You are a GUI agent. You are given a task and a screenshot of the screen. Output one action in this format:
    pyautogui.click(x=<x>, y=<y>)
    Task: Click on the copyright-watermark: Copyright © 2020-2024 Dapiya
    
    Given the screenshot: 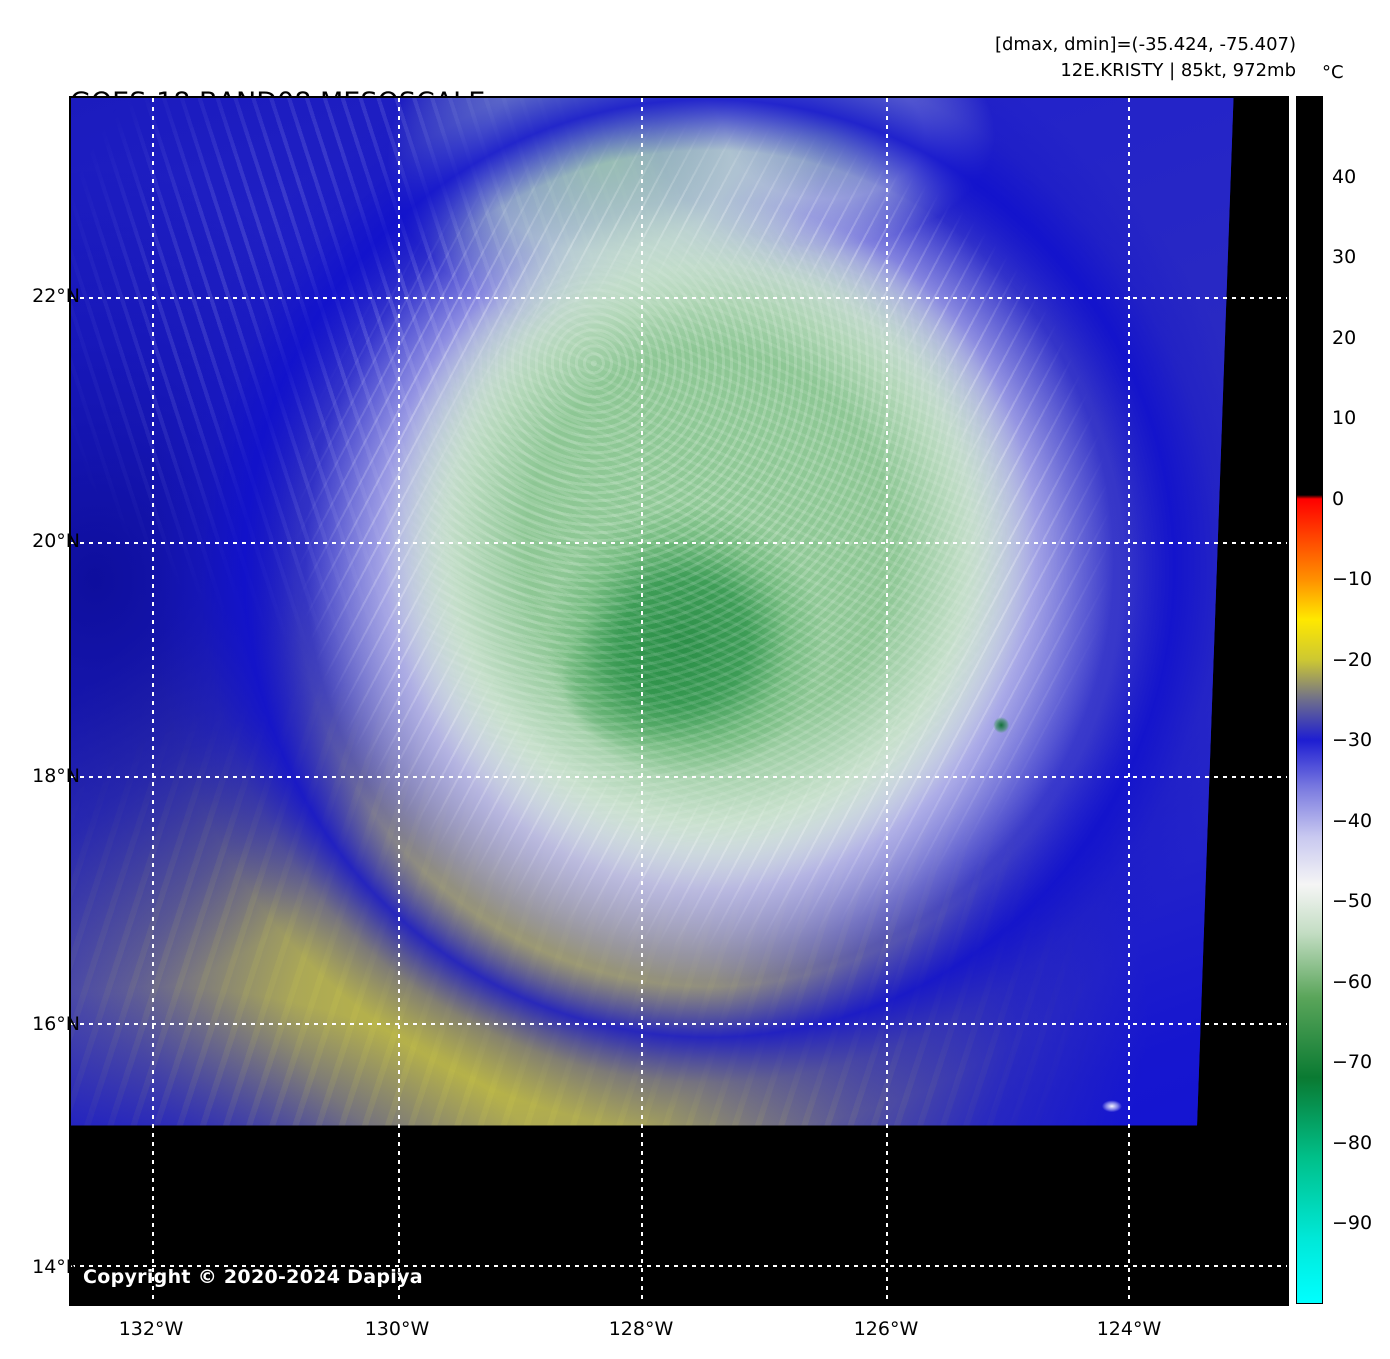 What is the action you would take?
    pyautogui.click(x=253, y=1277)
    